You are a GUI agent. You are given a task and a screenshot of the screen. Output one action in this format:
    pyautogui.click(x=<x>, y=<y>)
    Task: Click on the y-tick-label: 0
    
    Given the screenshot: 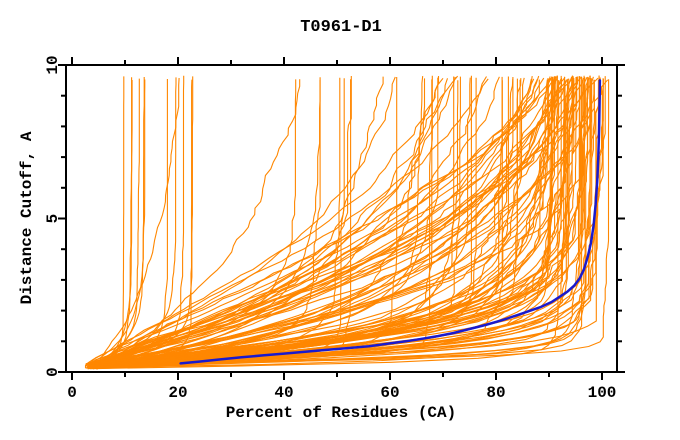 What is the action you would take?
    pyautogui.click(x=53, y=372)
    